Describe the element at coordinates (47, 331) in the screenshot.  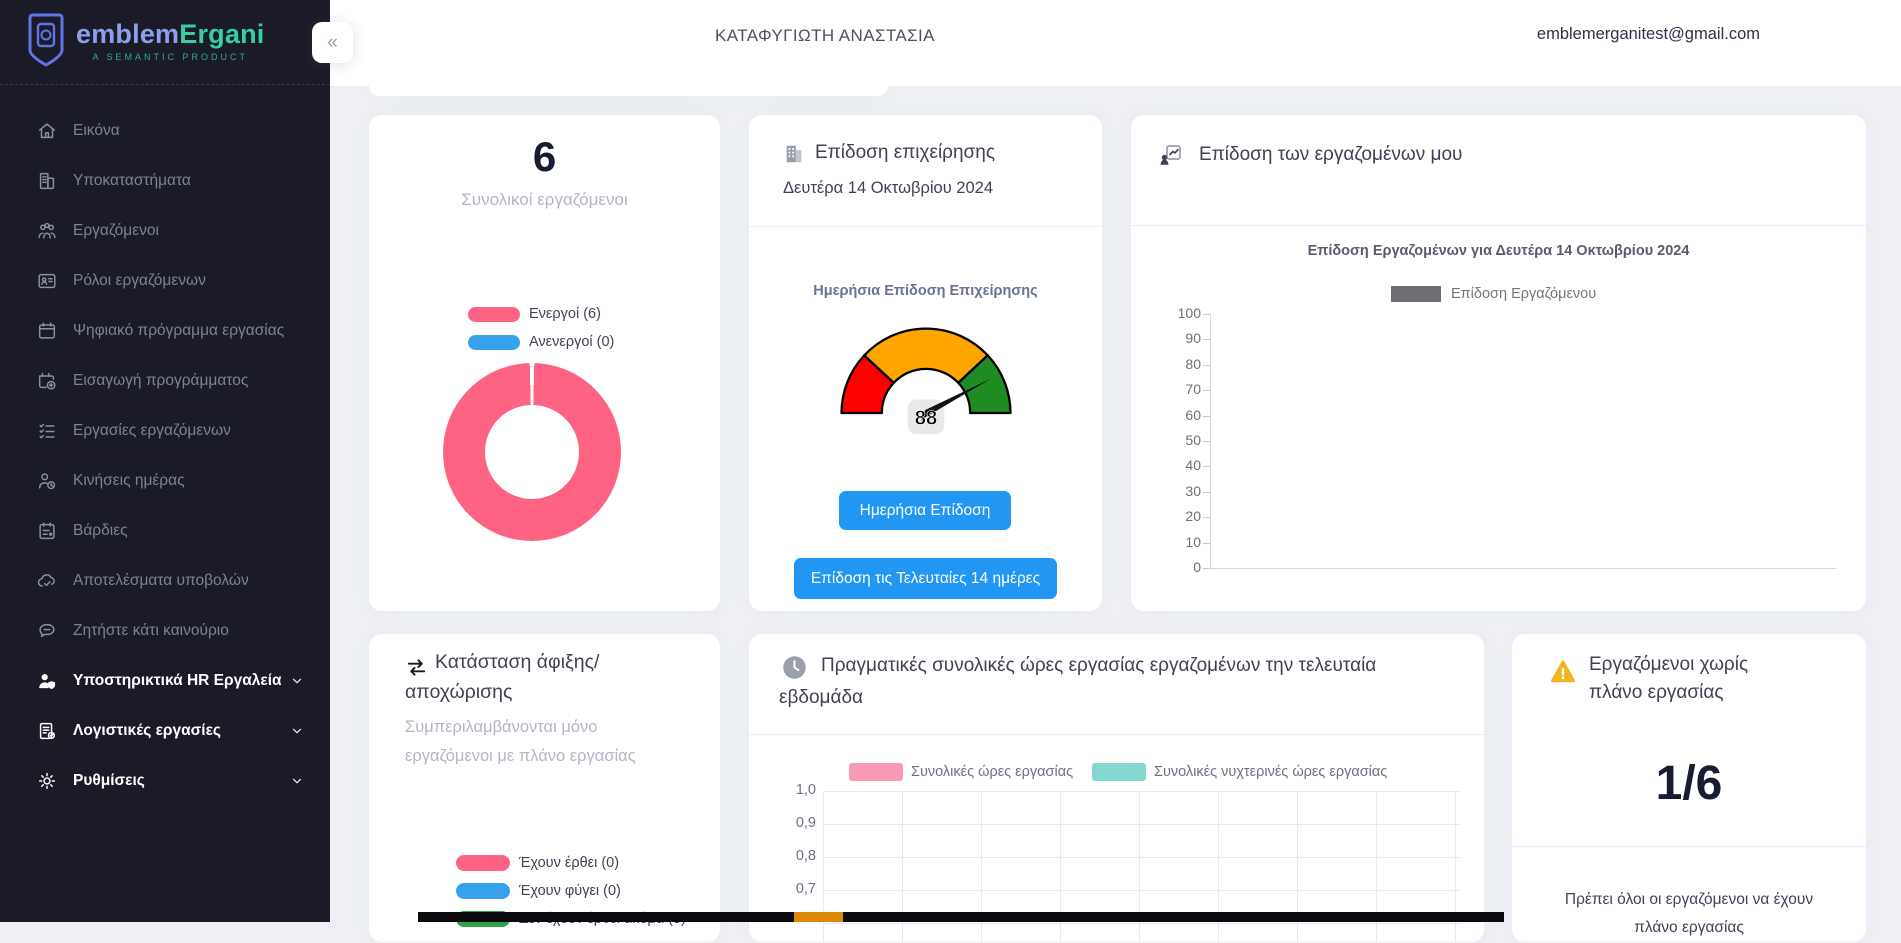
I see `calendar-icon` at that location.